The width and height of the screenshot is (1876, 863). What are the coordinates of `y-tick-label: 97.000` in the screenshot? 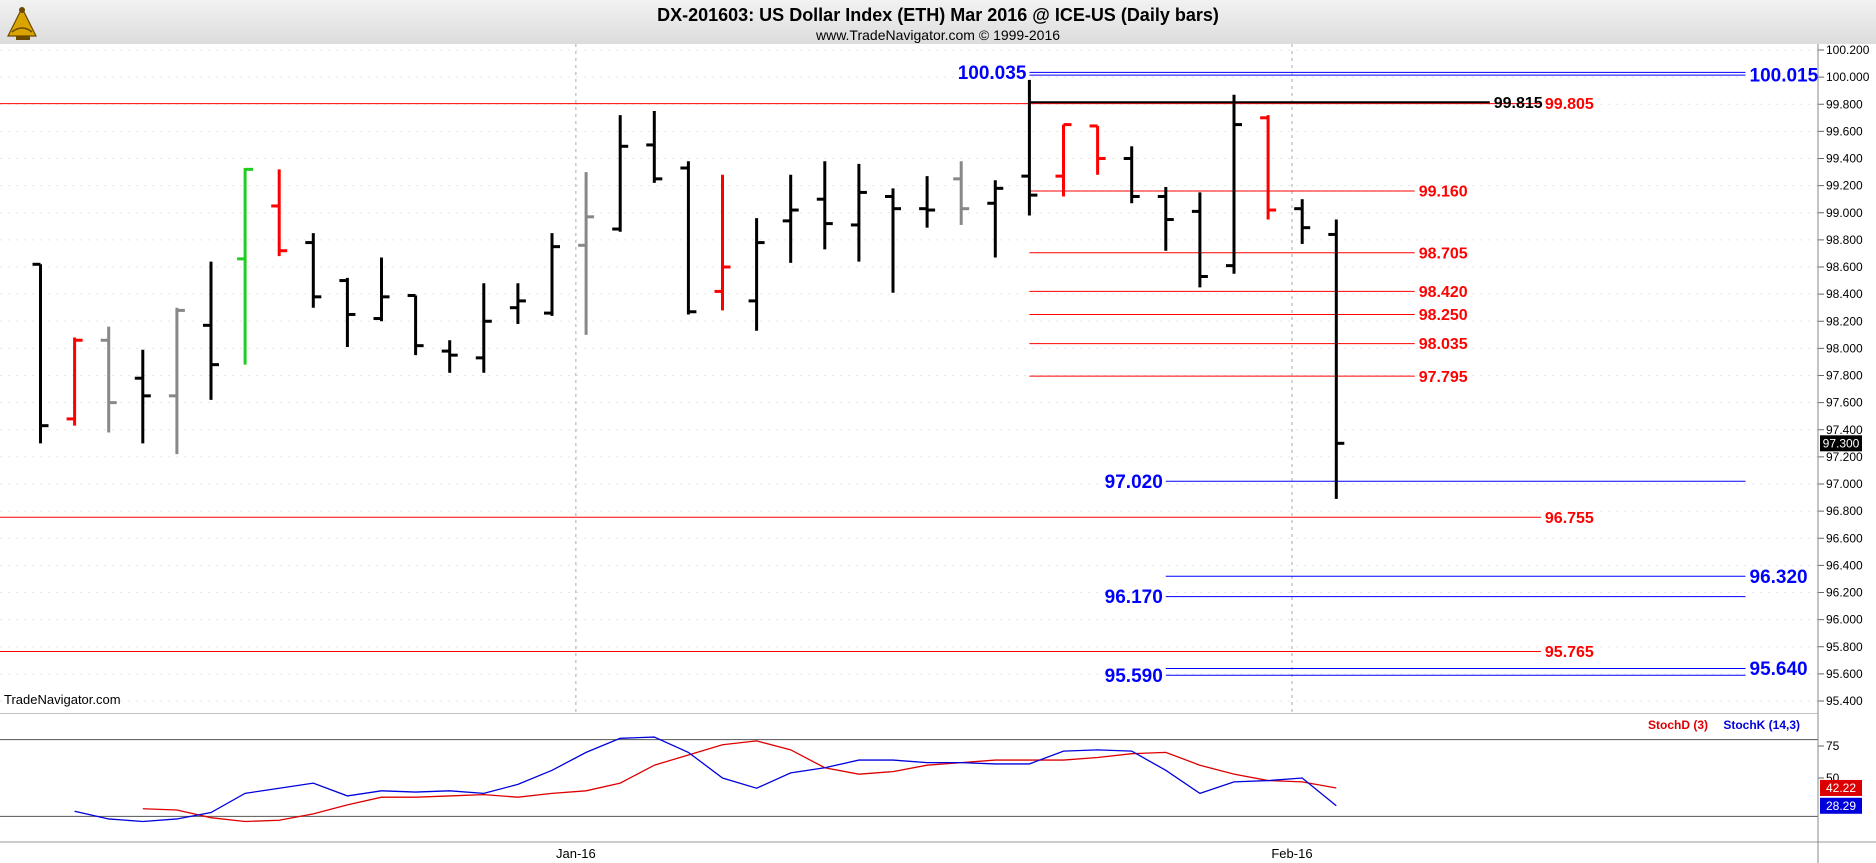 It's located at (1844, 484).